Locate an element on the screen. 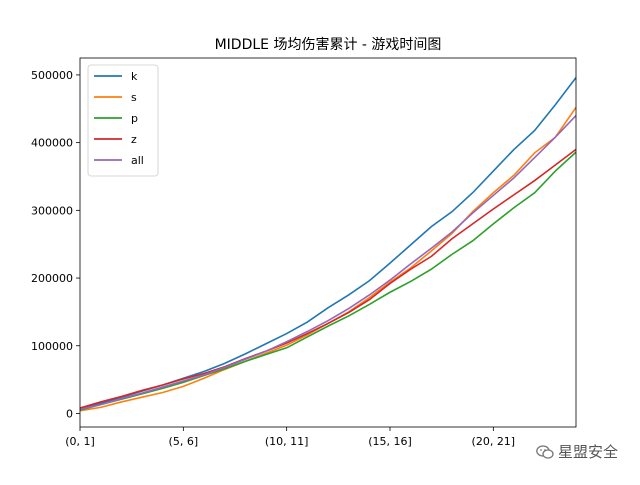 Image resolution: width=640 pixels, height=485 pixels. watermark: 星盟安全 is located at coordinates (577, 451).